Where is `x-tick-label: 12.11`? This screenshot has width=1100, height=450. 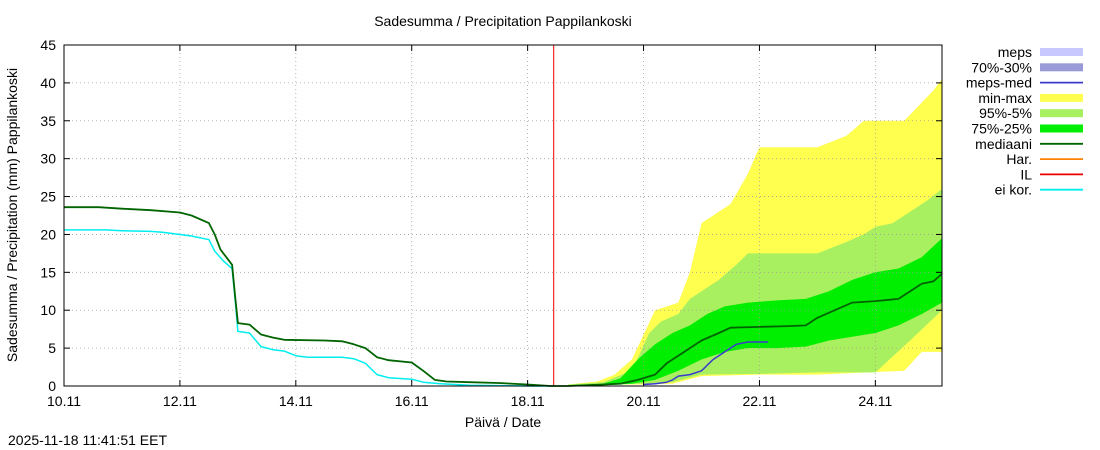 x-tick-label: 12.11 is located at coordinates (180, 401).